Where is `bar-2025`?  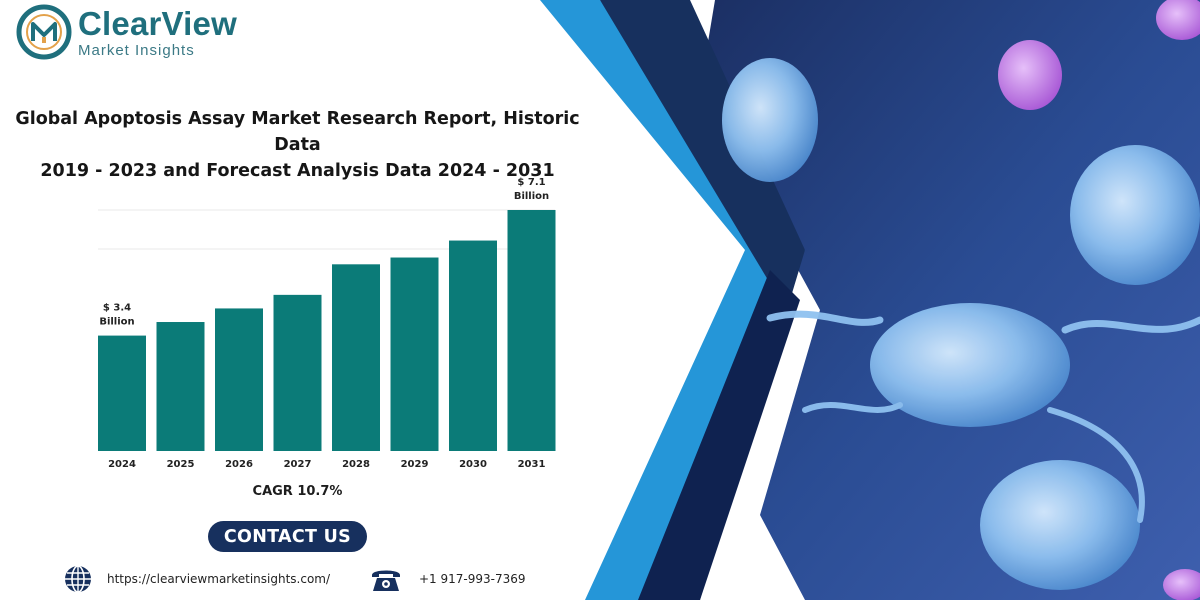 bar-2025 is located at coordinates (180, 386).